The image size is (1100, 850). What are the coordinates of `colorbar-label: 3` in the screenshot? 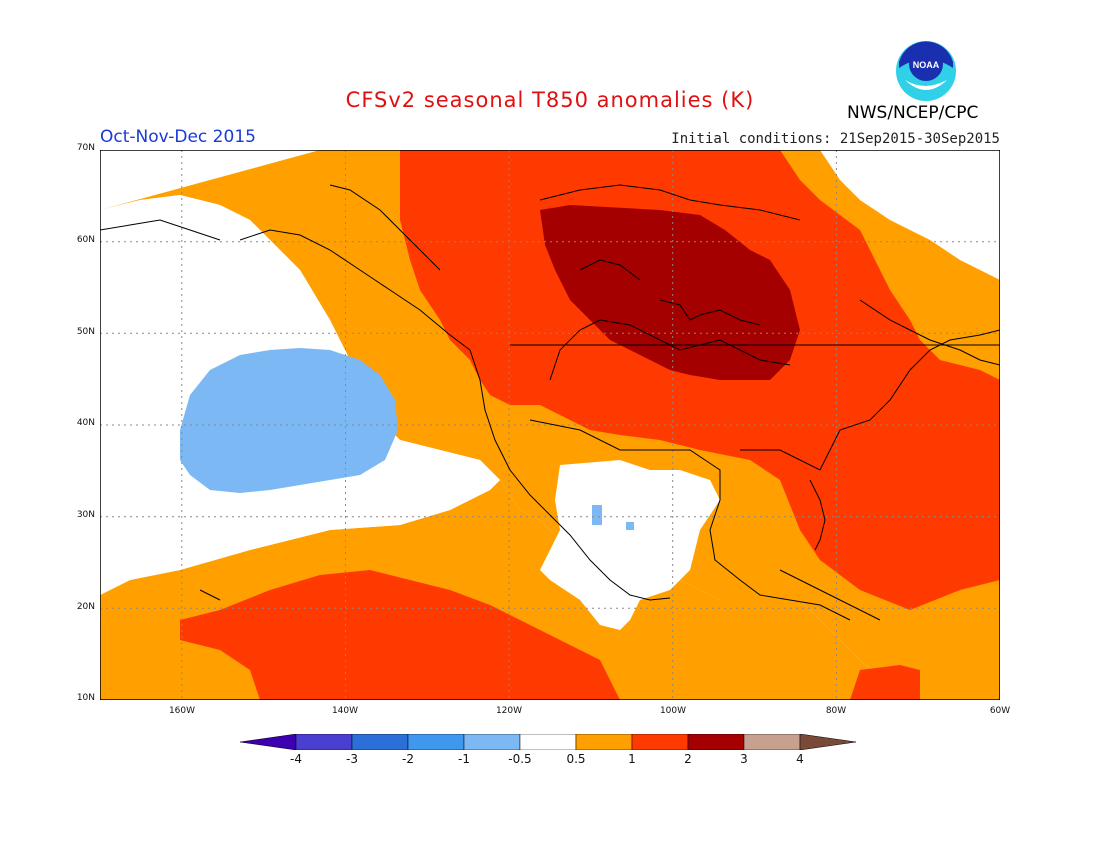 It's located at (744, 759).